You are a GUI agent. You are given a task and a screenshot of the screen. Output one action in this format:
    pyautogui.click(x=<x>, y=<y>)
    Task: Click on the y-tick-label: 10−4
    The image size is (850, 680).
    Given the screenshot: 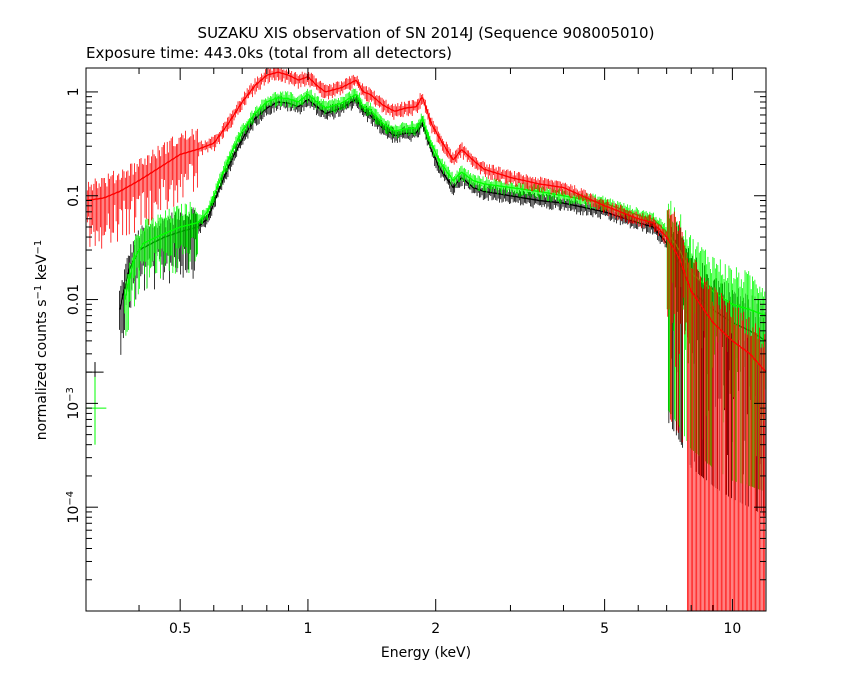 What is the action you would take?
    pyautogui.click(x=74, y=507)
    